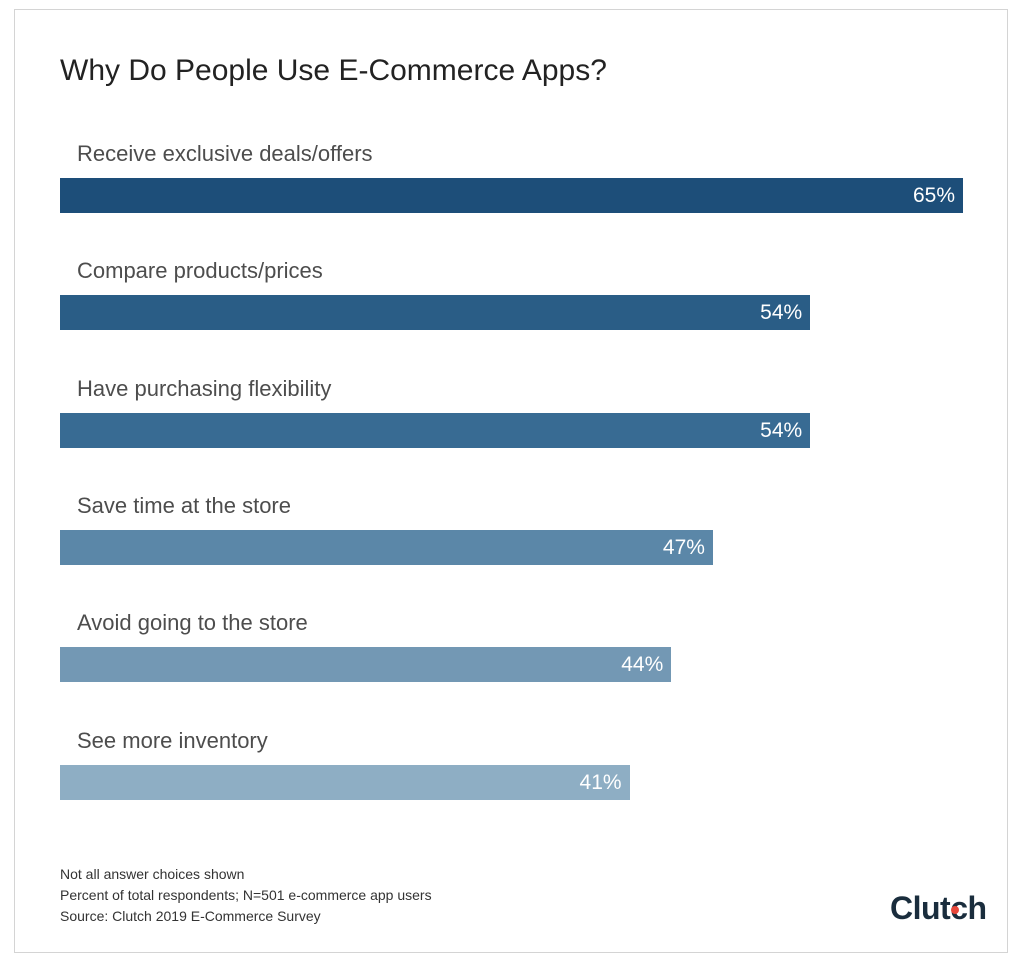  I want to click on value-label: 41%, so click(600, 782).